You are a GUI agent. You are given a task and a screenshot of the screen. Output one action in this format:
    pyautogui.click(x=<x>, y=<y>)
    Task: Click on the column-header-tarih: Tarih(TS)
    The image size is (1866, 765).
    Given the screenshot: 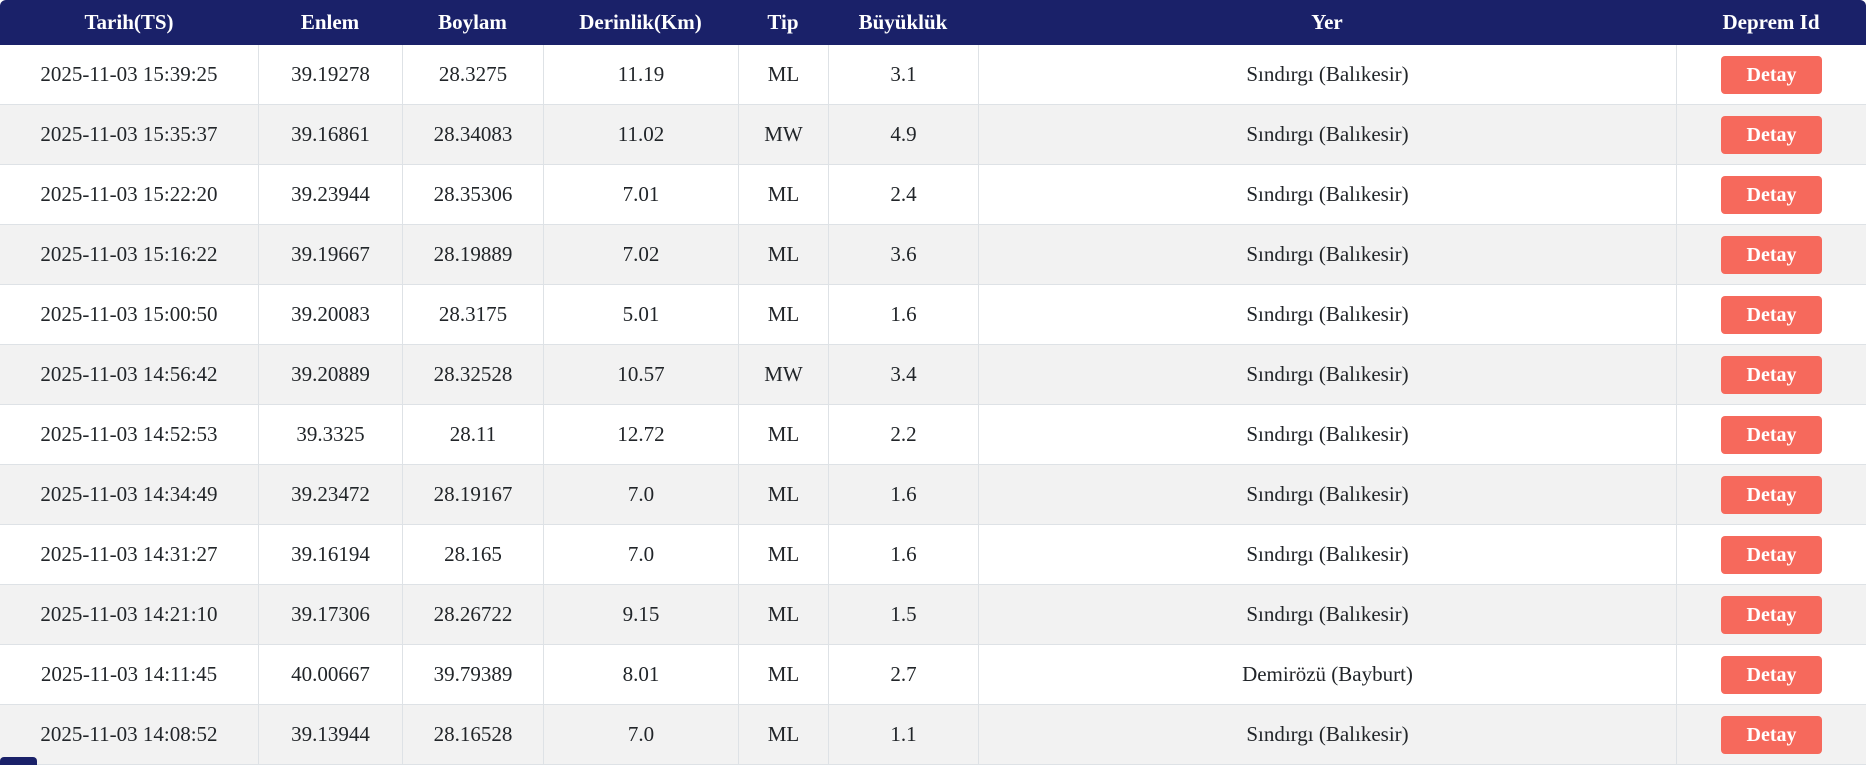 What is the action you would take?
    pyautogui.click(x=129, y=22)
    